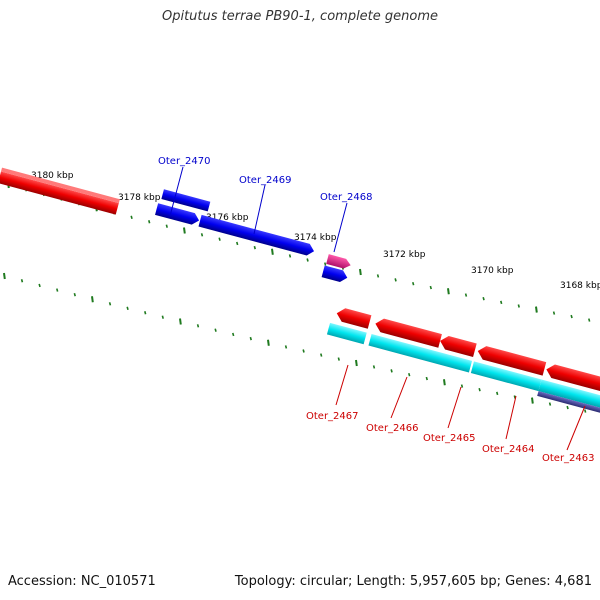 This screenshot has width=600, height=600. Describe the element at coordinates (300, 16) in the screenshot. I see `genome-title: Opitutus terrae PB90-1, complete genome` at that location.